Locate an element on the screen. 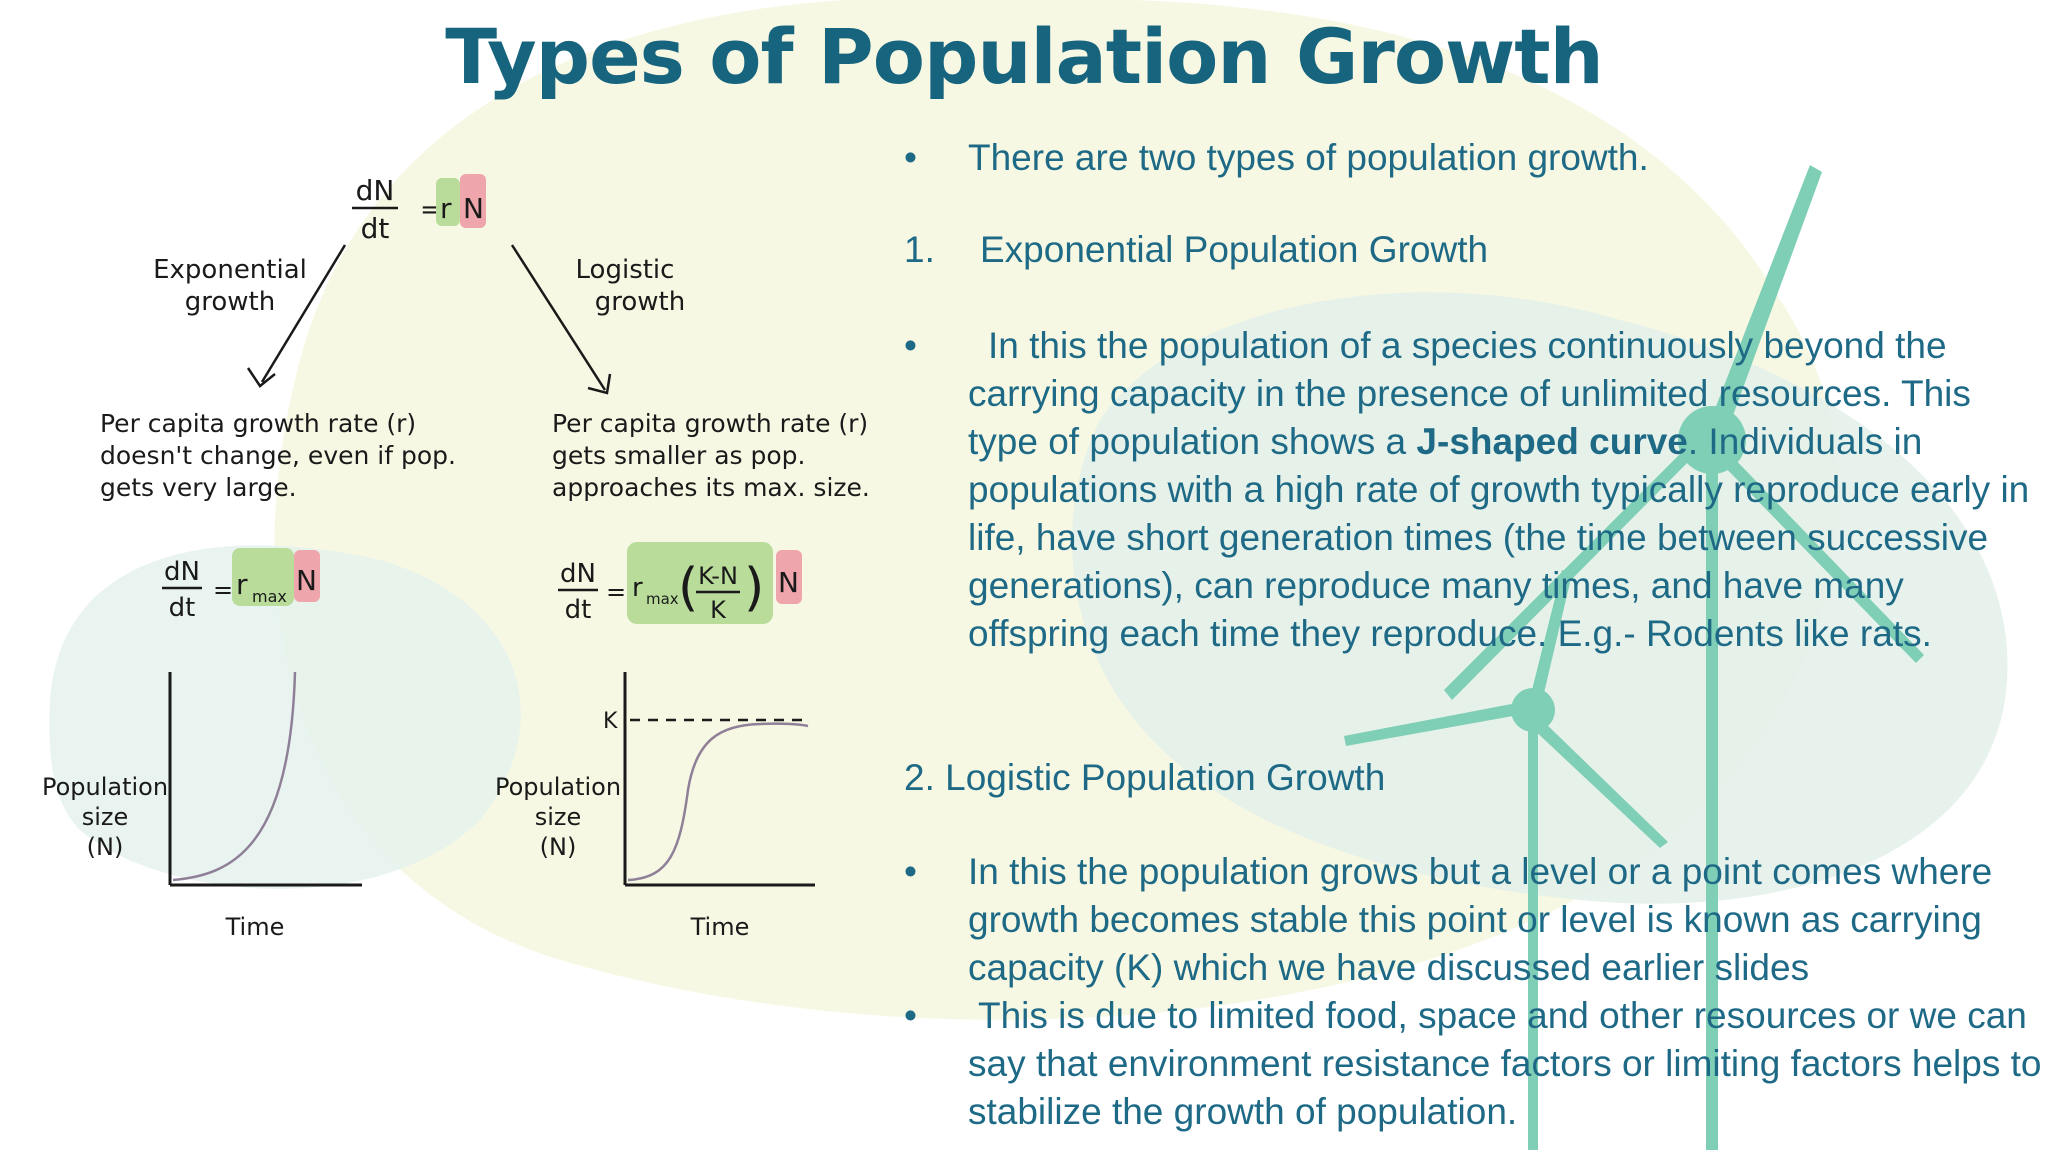 This screenshot has height=1152, width=2048. logistic-desc-line1: Per capita growth rate (r) is located at coordinates (710, 423).